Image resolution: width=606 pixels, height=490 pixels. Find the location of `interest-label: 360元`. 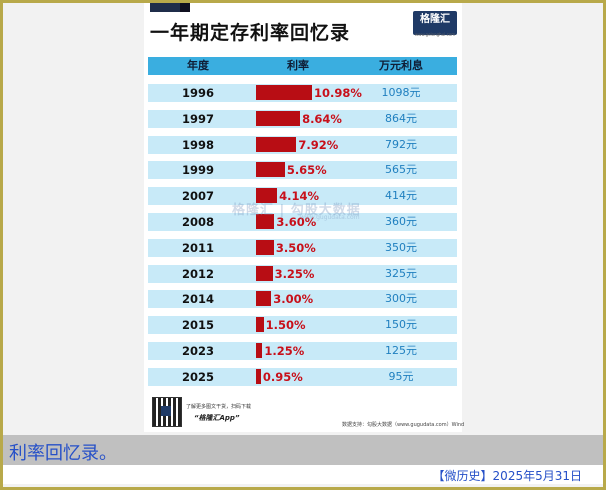

interest-label: 360元 is located at coordinates (401, 221).